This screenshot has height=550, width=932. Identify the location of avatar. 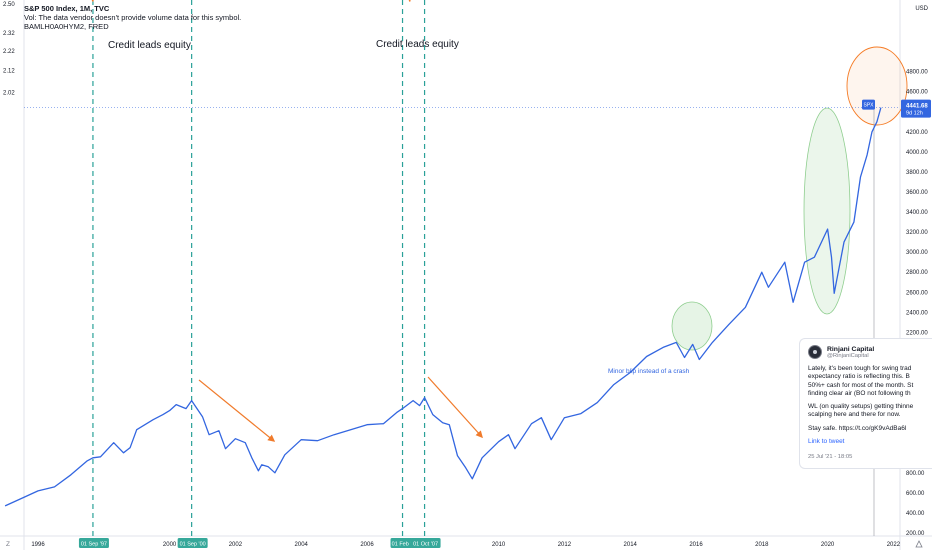
(815, 352).